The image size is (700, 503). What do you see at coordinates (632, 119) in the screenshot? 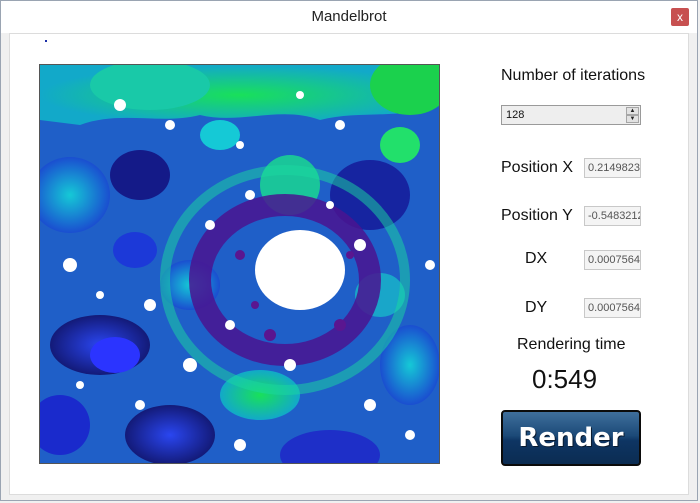
I see `spin-down-icon: ▼` at bounding box center [632, 119].